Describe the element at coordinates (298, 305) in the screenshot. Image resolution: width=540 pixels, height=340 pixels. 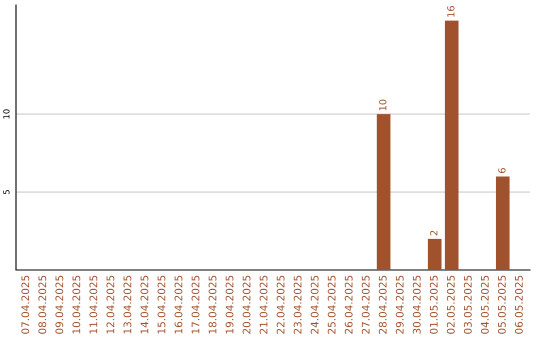
I see `x-tick-label: 23.04.2025` at that location.